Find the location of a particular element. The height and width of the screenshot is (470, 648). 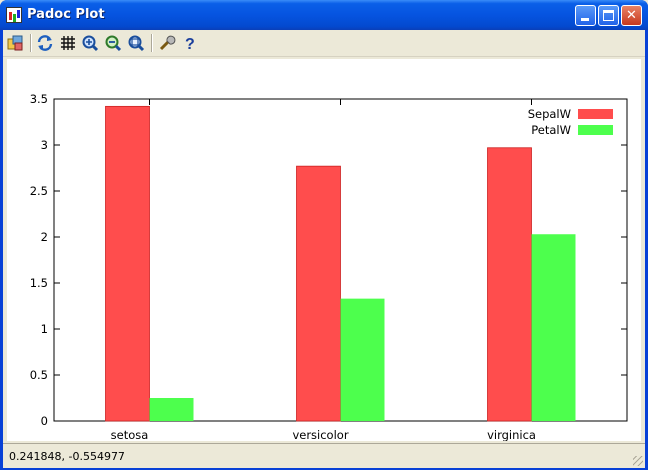

legend-label-sepalw: SepalW is located at coordinates (549, 114).